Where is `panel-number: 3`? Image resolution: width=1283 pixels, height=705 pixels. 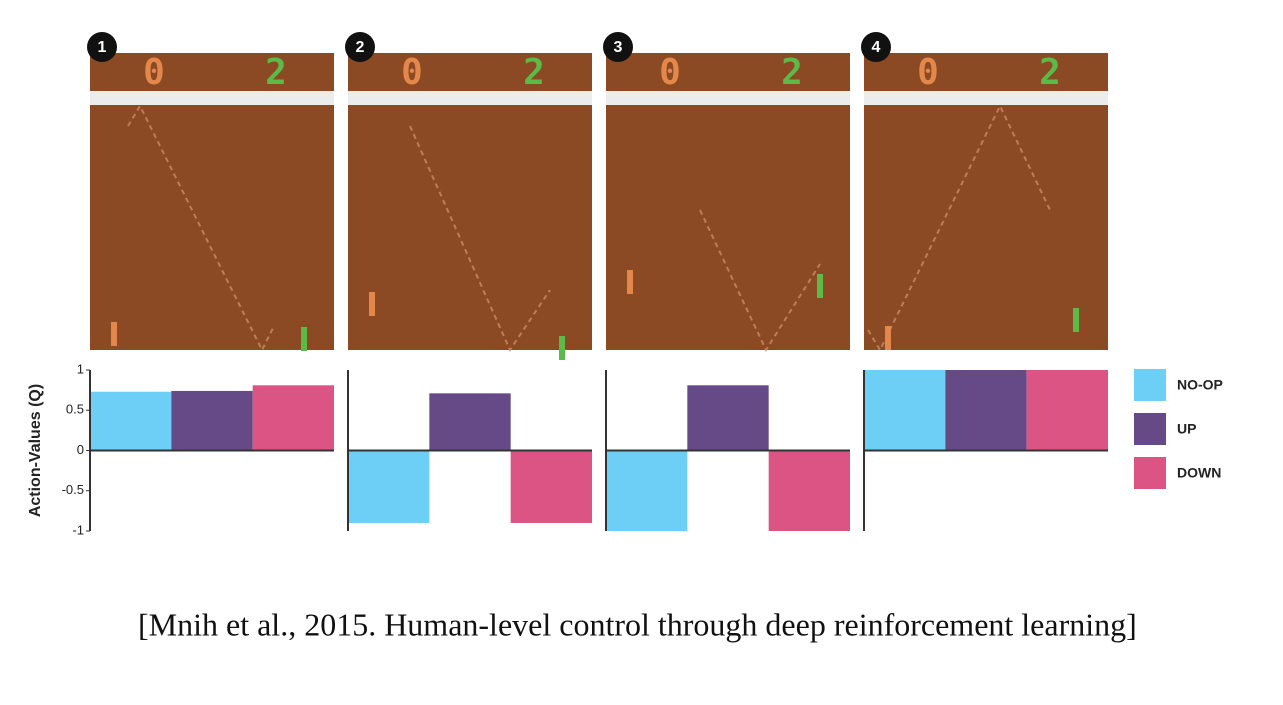
panel-number: 3 is located at coordinates (618, 47).